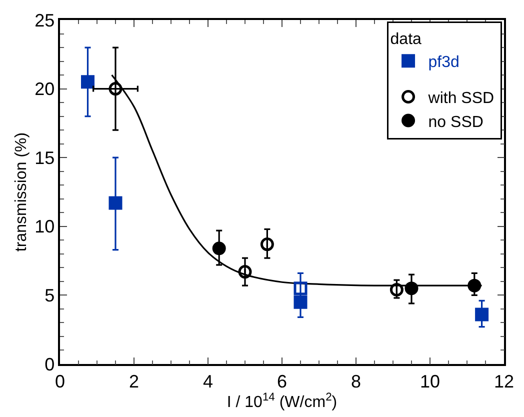  Describe the element at coordinates (406, 39) in the screenshot. I see `legend-title: data` at that location.